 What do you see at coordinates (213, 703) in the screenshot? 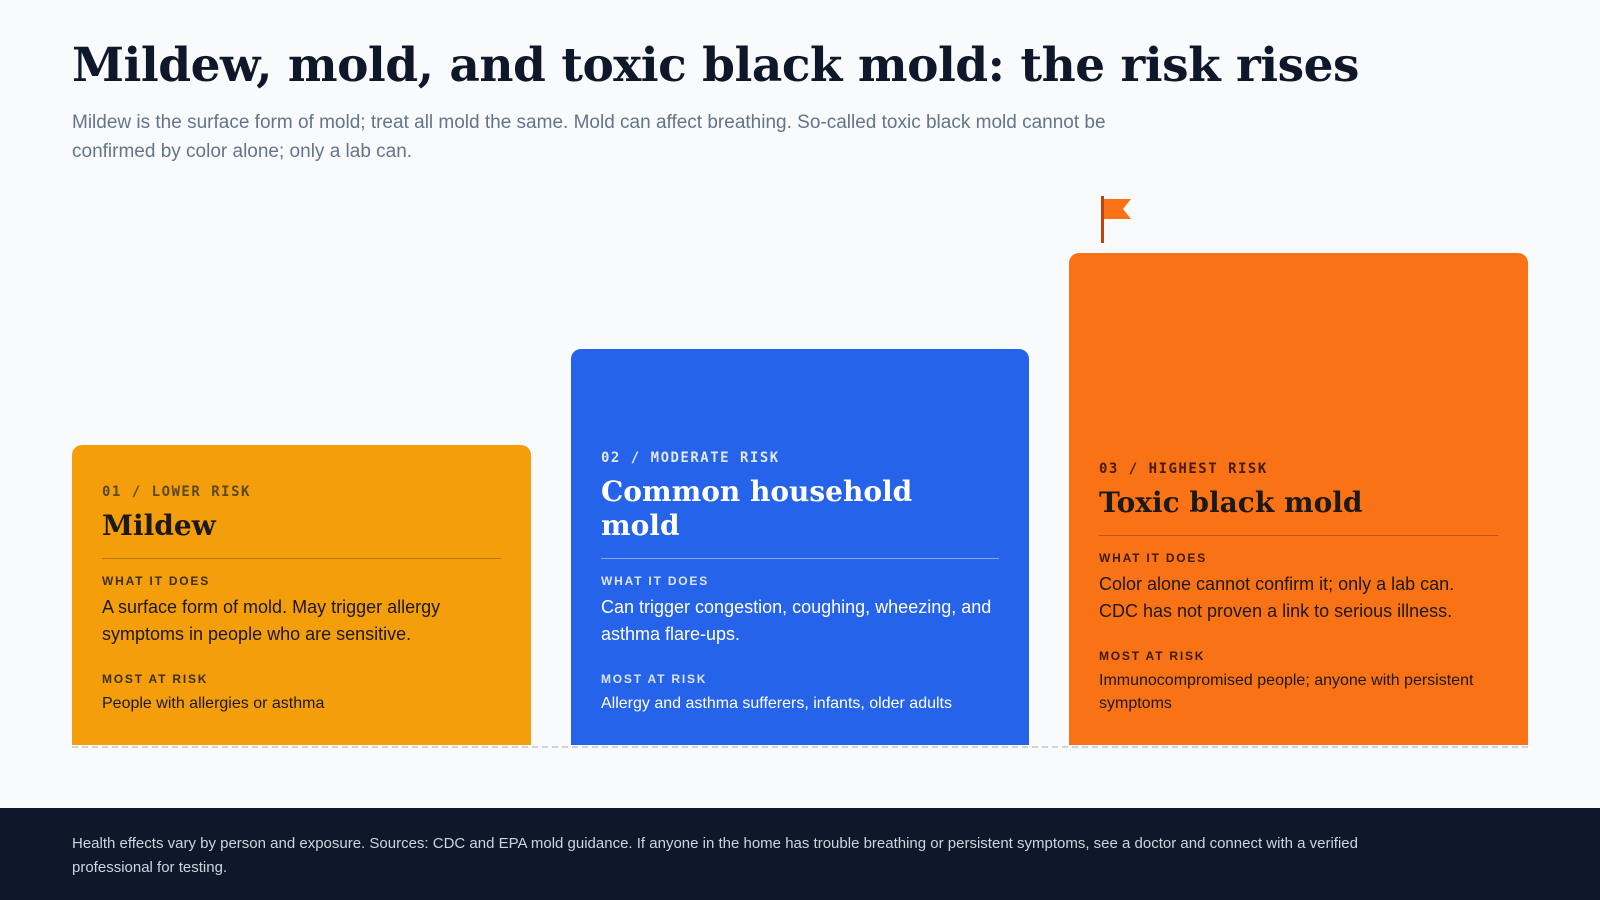
I see `most-at-risk-text: People with allergies or asthma` at bounding box center [213, 703].